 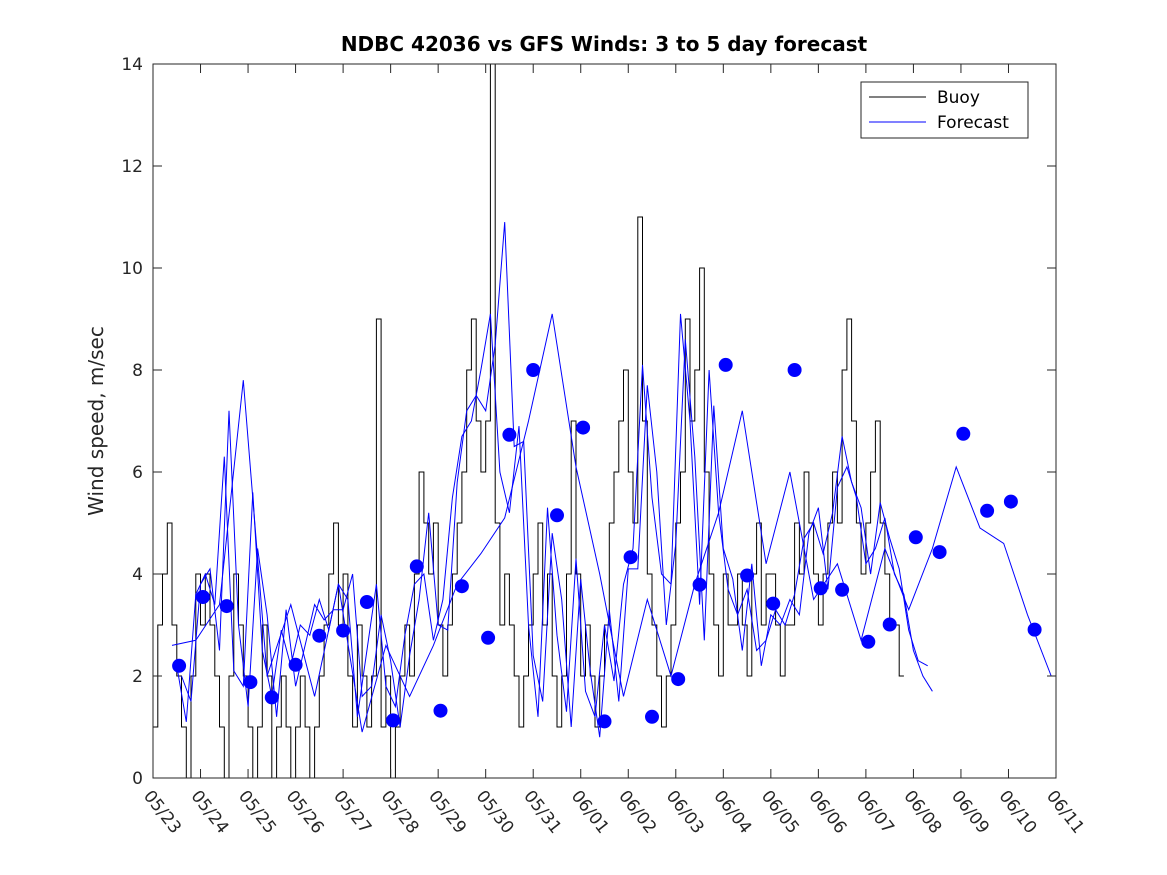 I want to click on legend-forecast-label: Forecast, so click(x=973, y=123).